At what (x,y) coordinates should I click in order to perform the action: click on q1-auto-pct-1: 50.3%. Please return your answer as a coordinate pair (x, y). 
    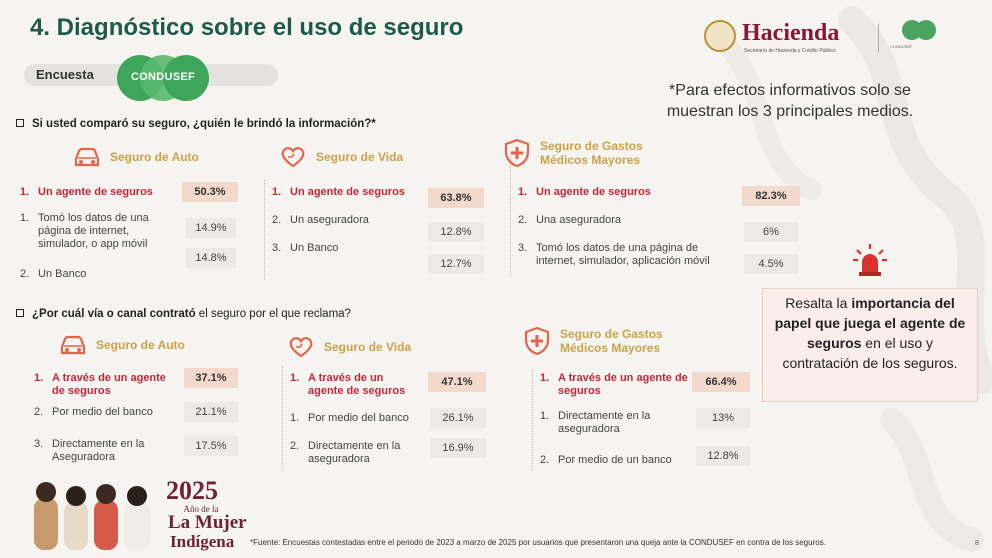
    Looking at the image, I should click on (210, 192).